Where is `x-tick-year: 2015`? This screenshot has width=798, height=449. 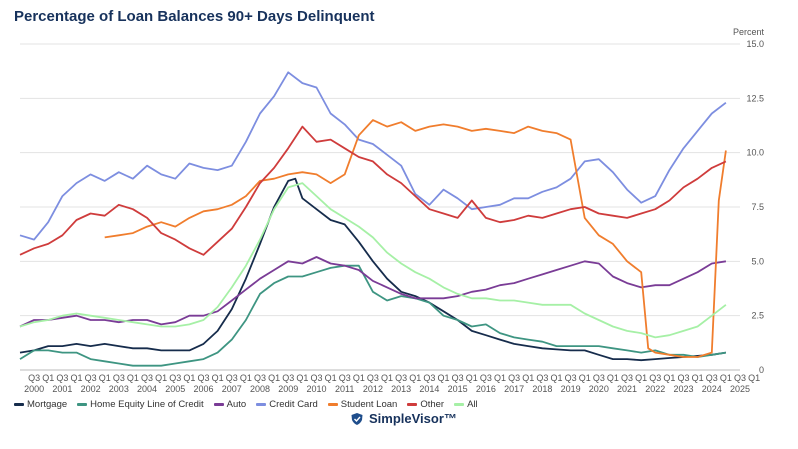 x-tick-year: 2015 is located at coordinates (458, 389).